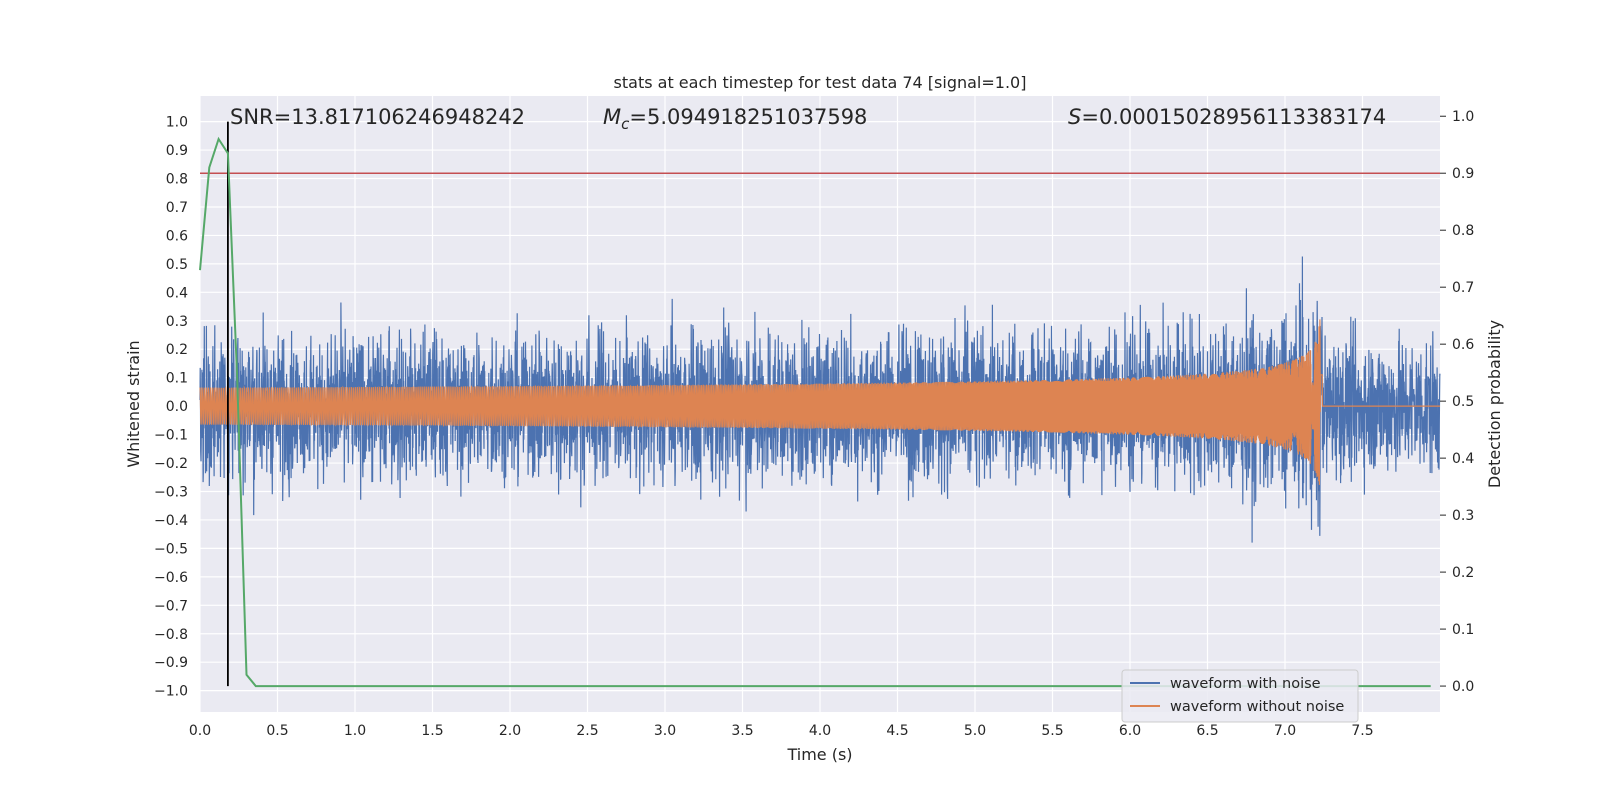  What do you see at coordinates (748, 117) in the screenshot?
I see `chirp-mass-value: =5.094918251037598` at bounding box center [748, 117].